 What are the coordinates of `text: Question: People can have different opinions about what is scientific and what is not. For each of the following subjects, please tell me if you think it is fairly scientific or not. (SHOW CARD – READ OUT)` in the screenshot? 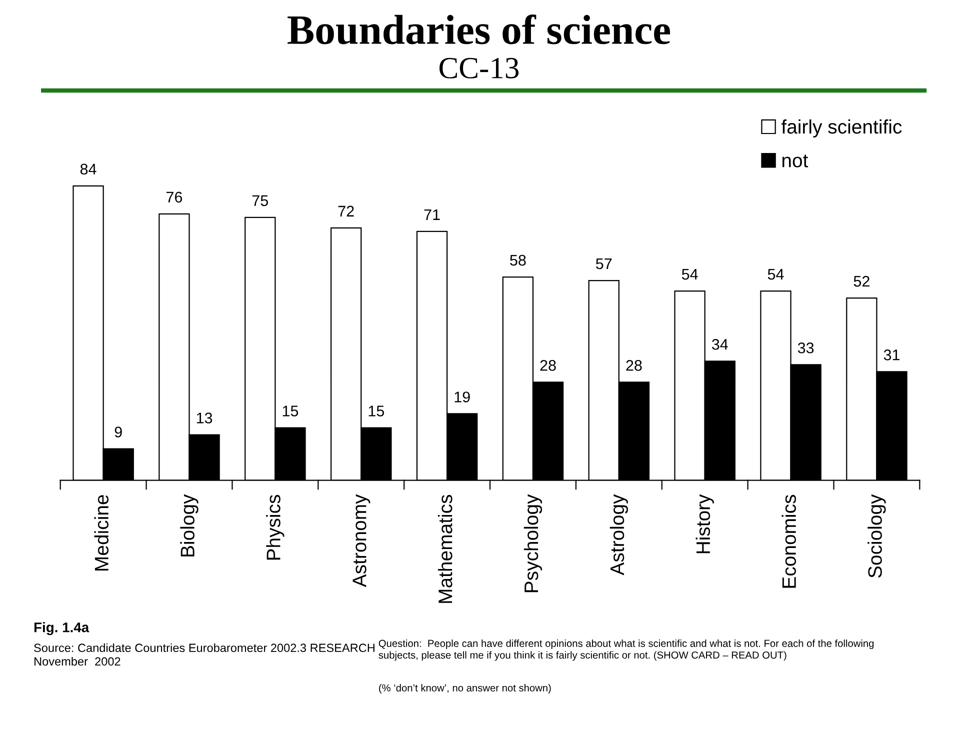 It's located at (626, 650).